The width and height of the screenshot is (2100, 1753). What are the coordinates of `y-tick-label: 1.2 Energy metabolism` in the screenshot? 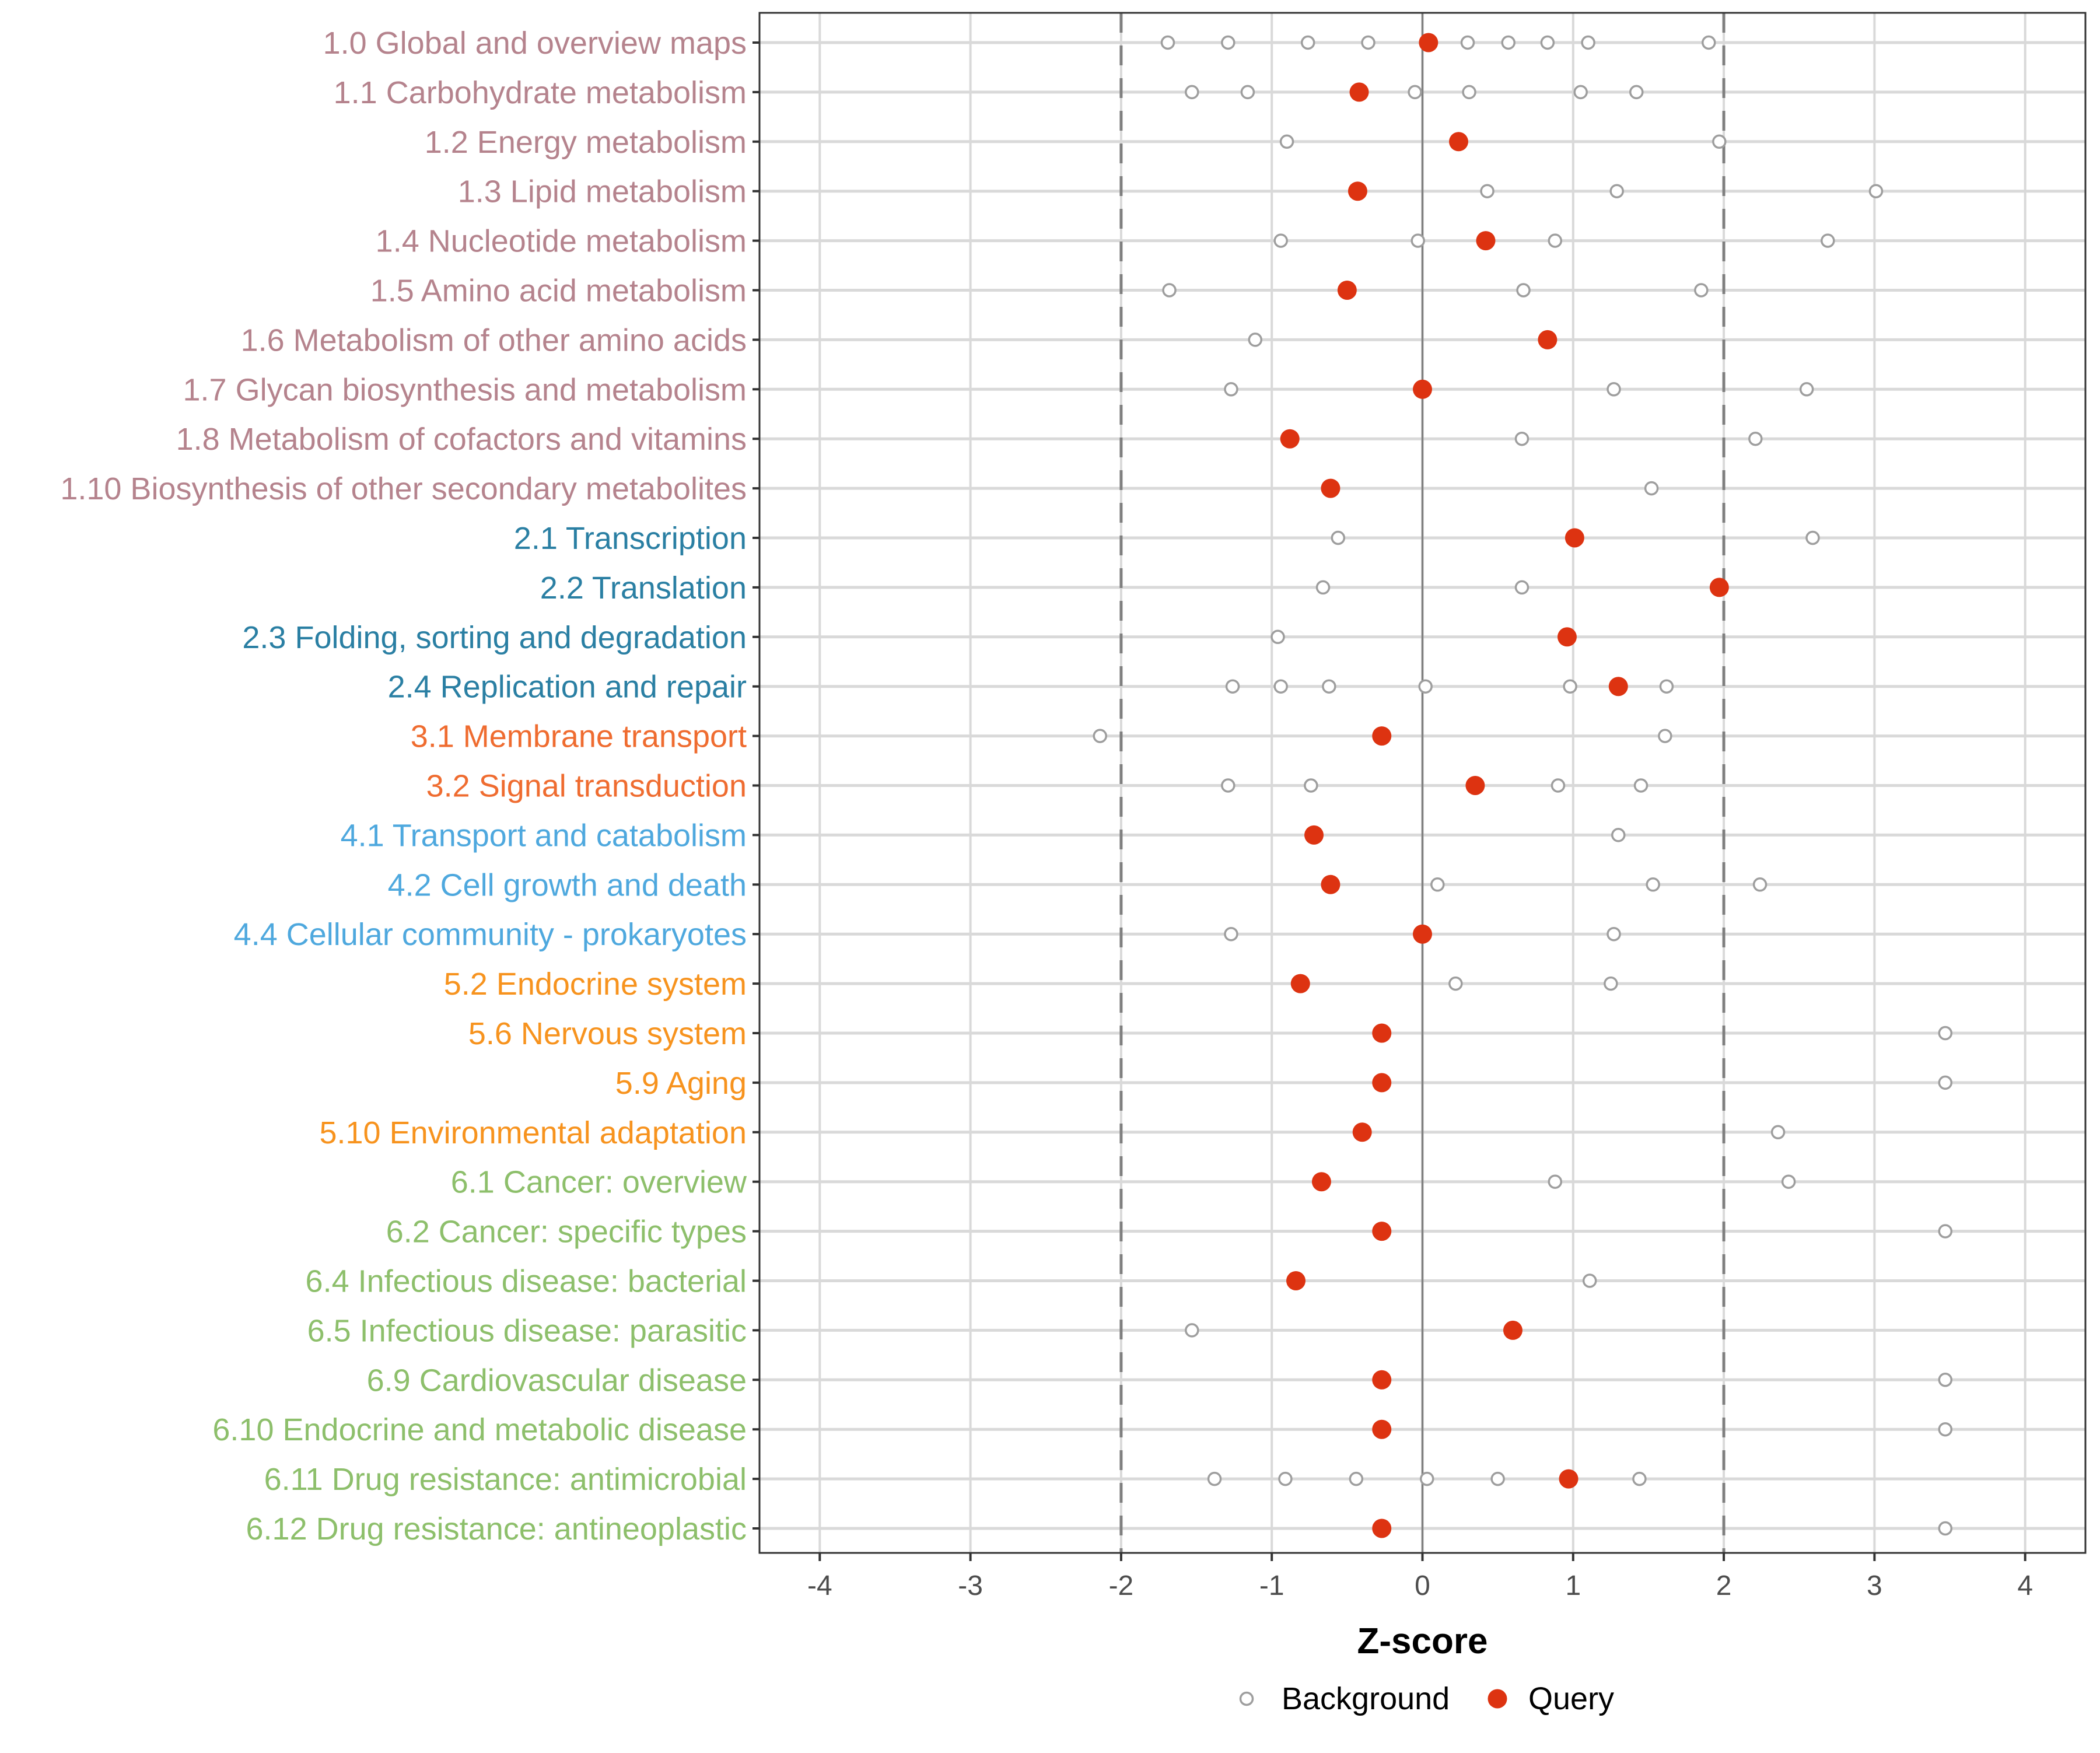 It's located at (586, 142).